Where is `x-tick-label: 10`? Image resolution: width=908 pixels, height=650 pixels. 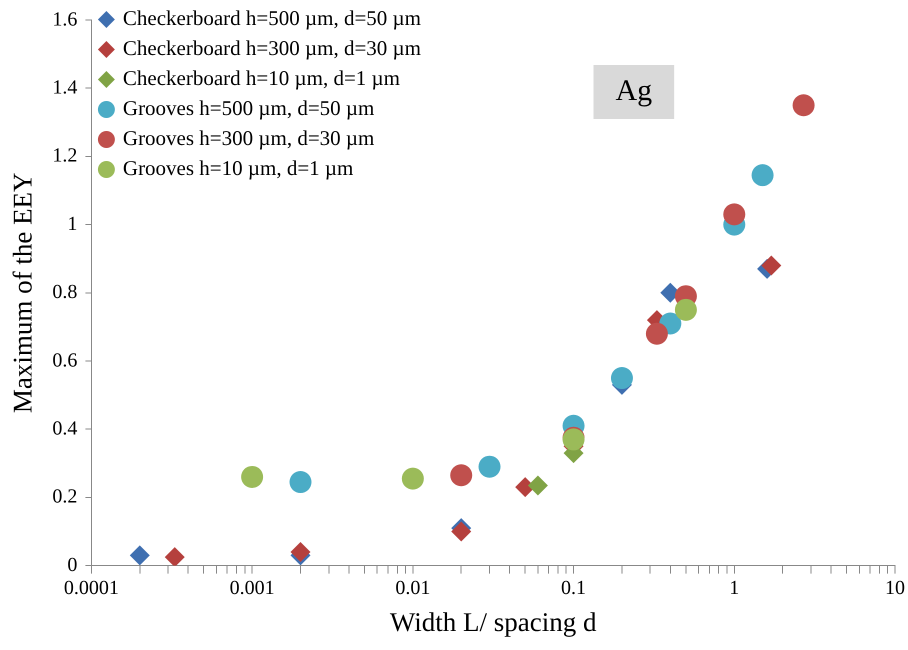
x-tick-label: 10 is located at coordinates (895, 587).